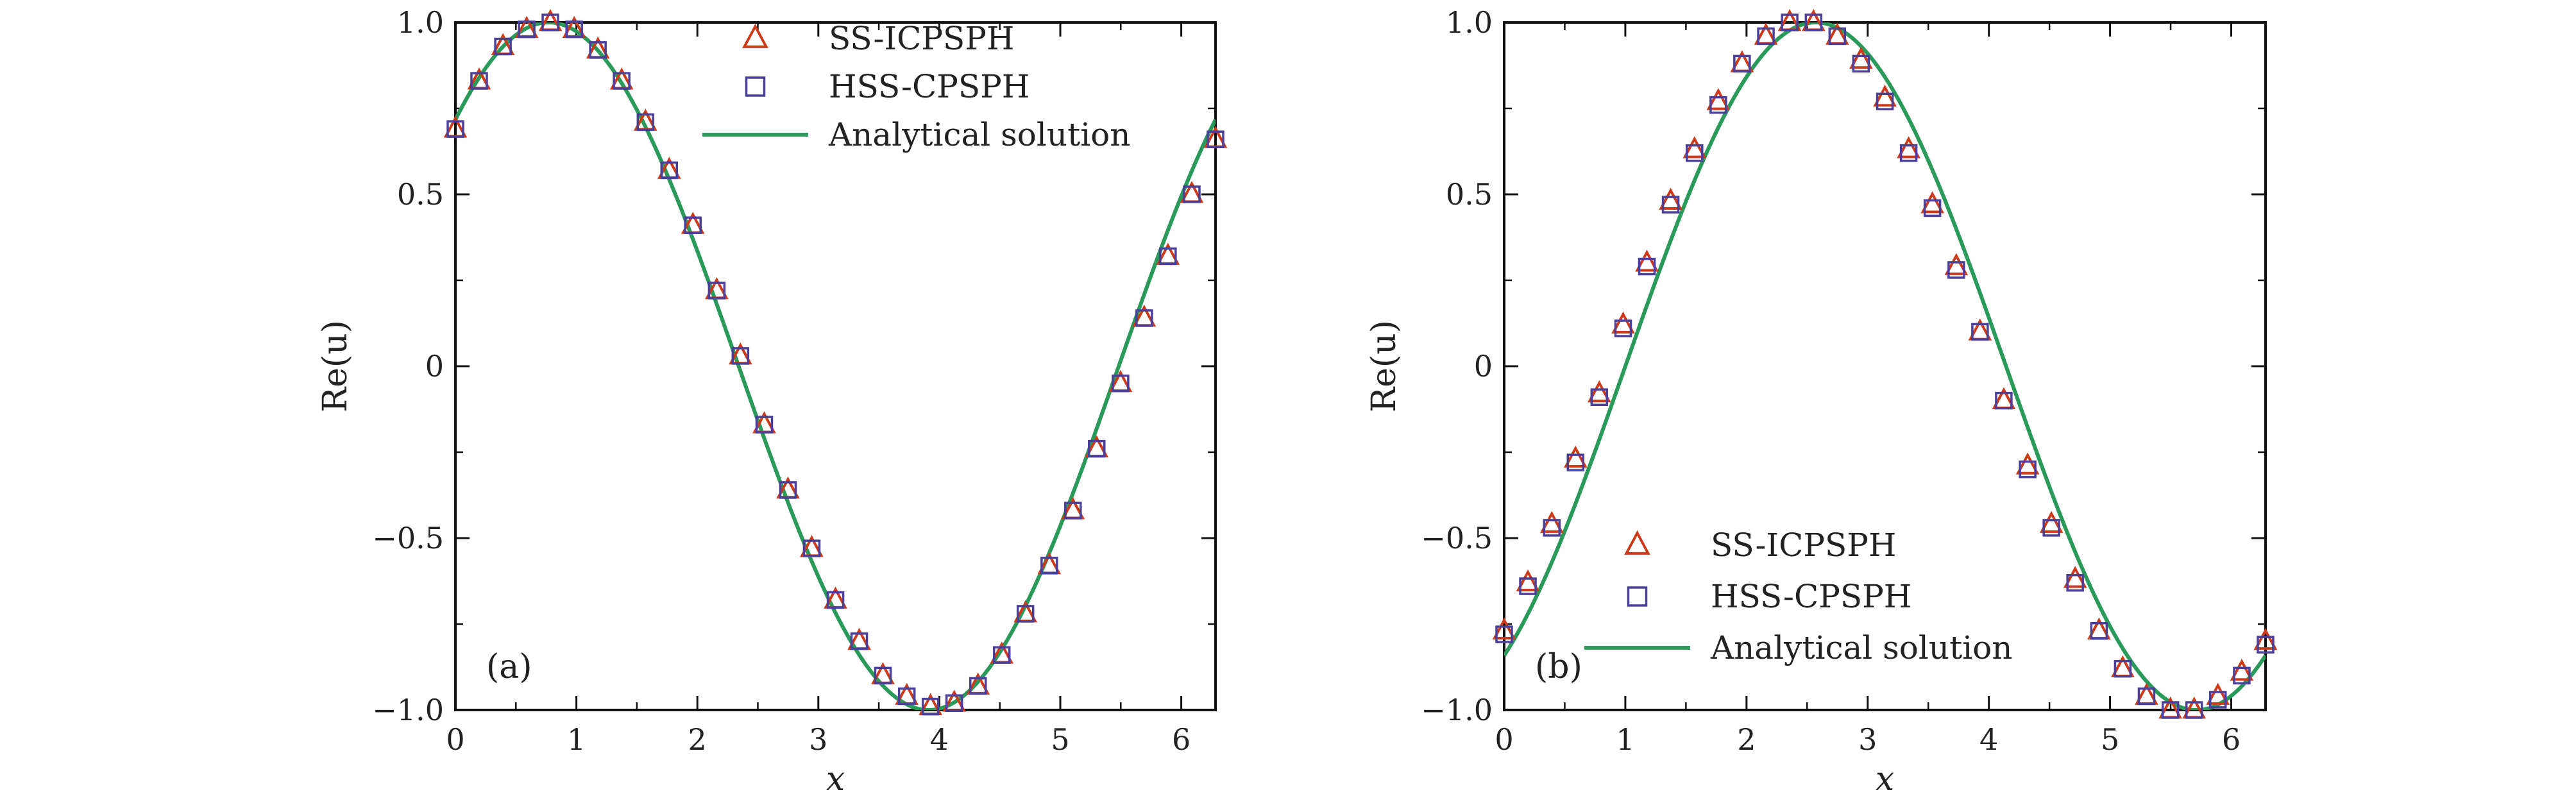  What do you see at coordinates (1558, 667) in the screenshot?
I see `panel-label: (b)` at bounding box center [1558, 667].